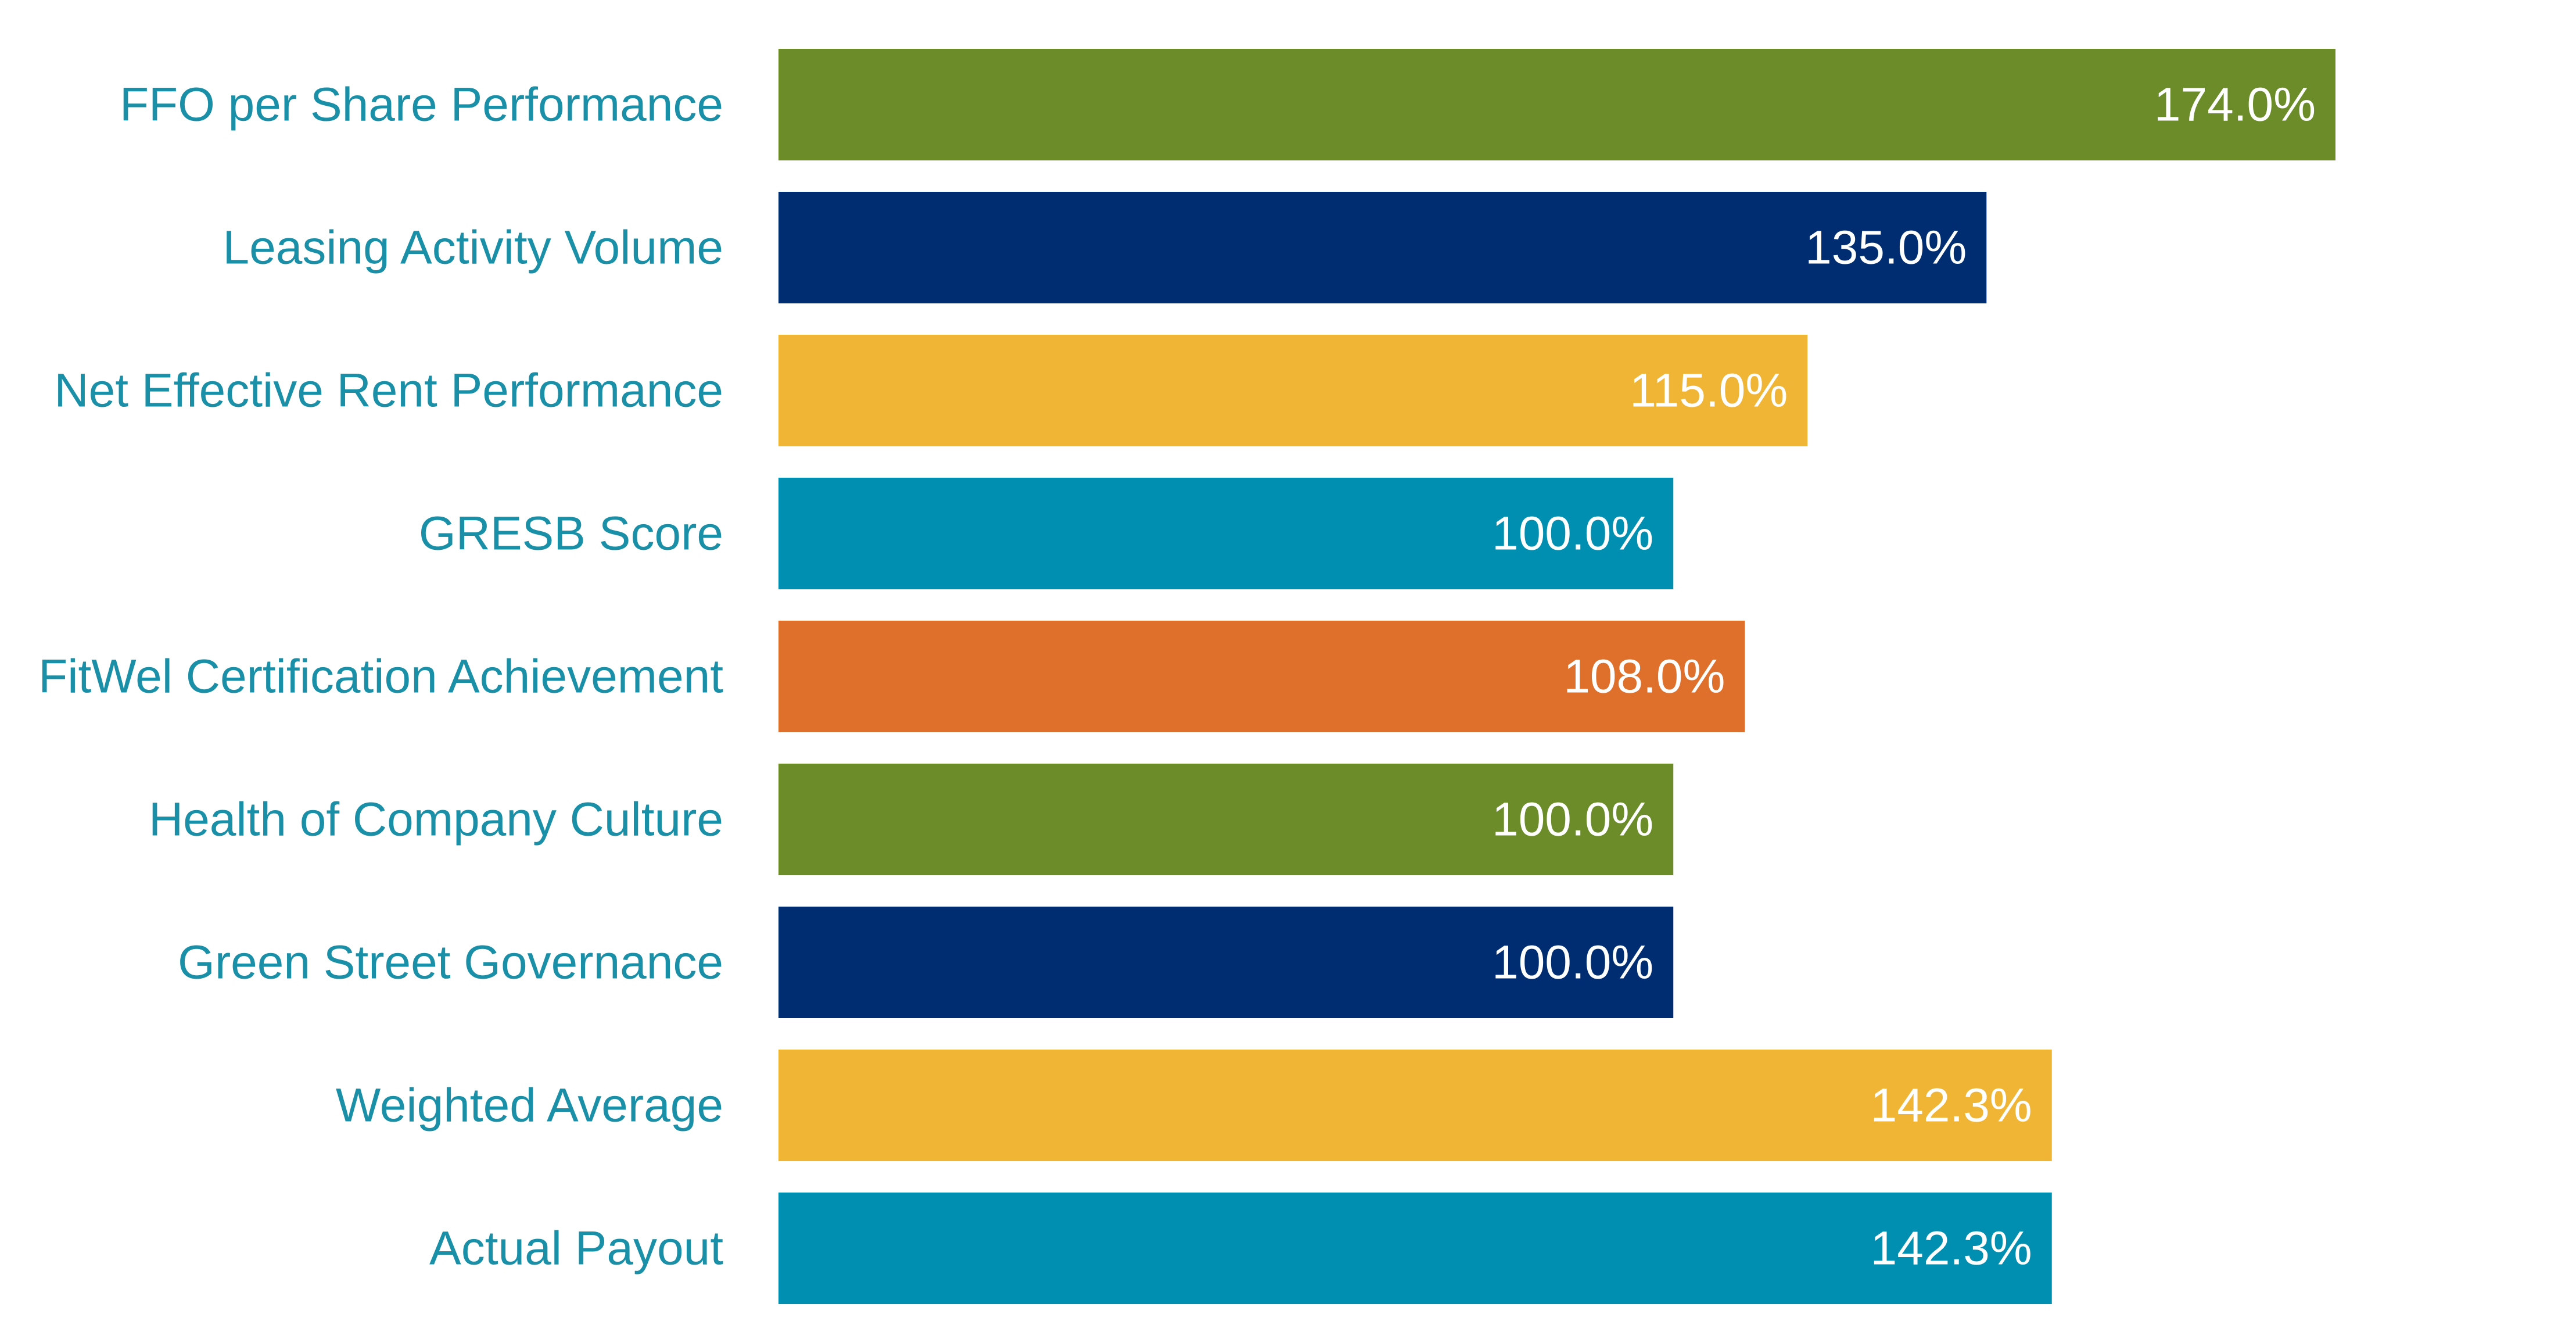  I want to click on value-label-net-effective-rent-performance: 115.0%, so click(1709, 390).